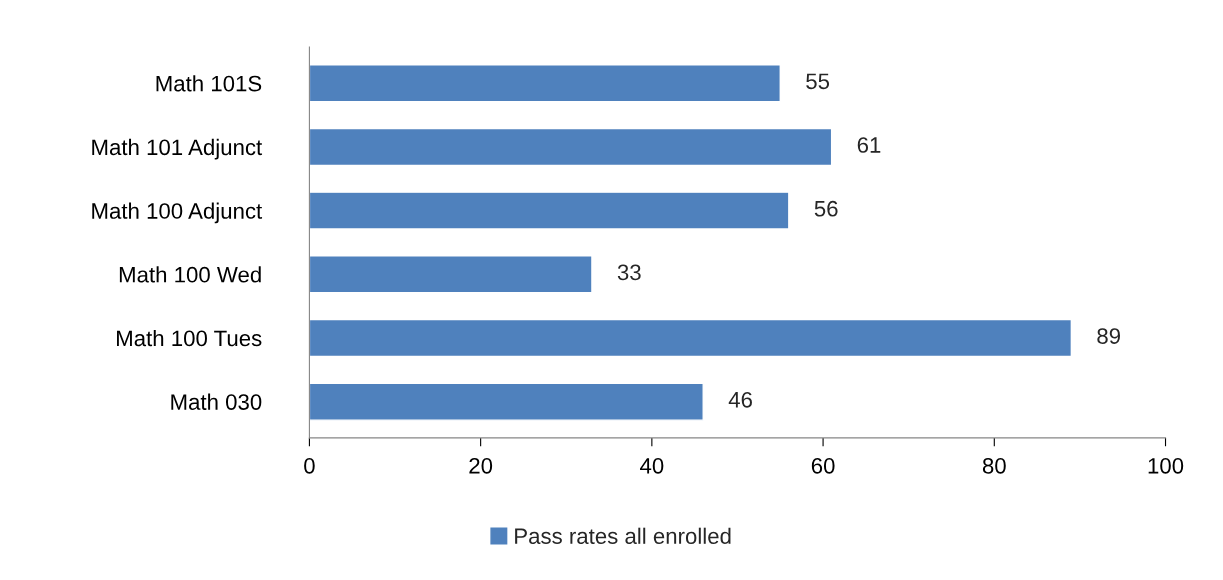  Describe the element at coordinates (177, 213) in the screenshot. I see `y-tick-label: Math 100 Adjunct` at that location.